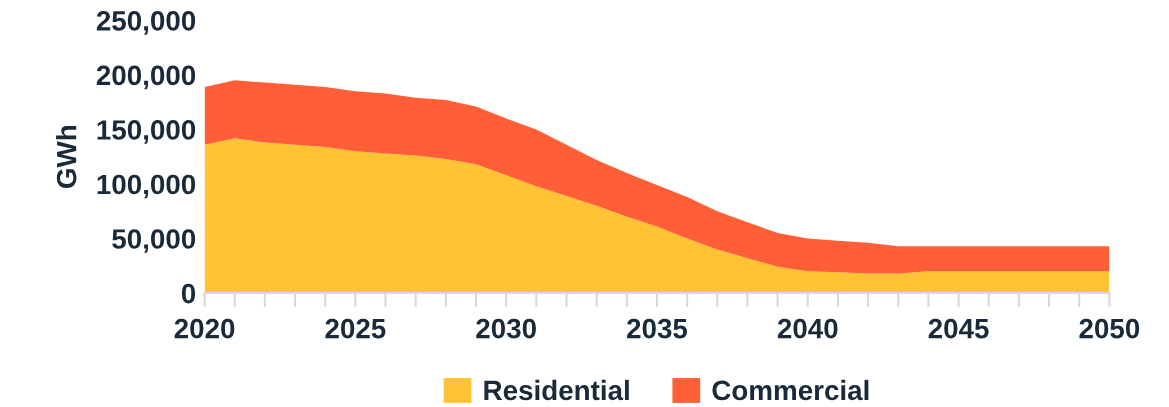 Image resolution: width=1169 pixels, height=407 pixels. I want to click on x-tick-label: 2025, so click(355, 328).